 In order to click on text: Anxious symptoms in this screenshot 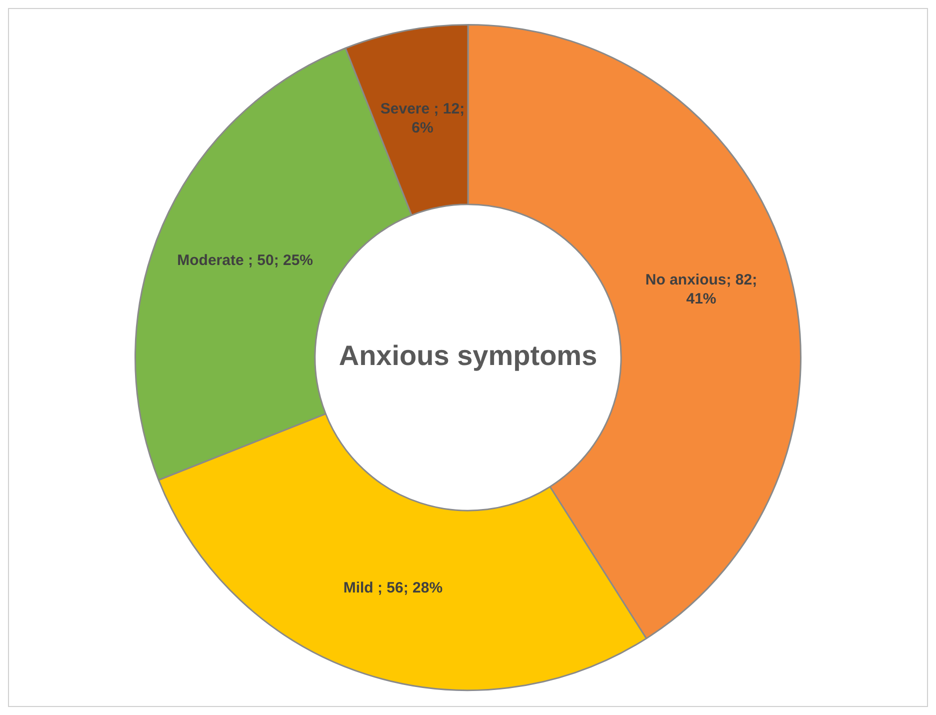, I will do `click(468, 356)`.